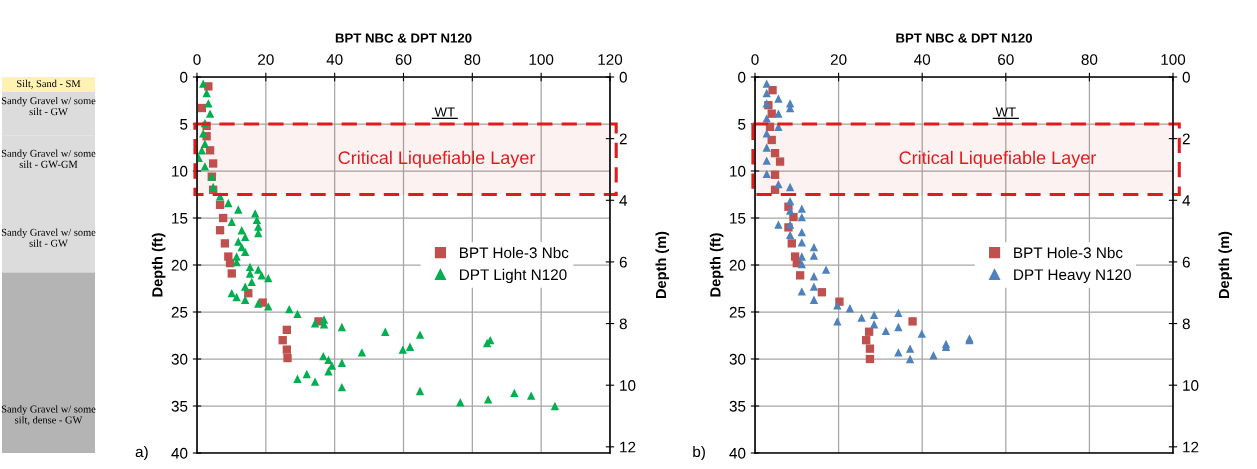 The width and height of the screenshot is (1257, 469). I want to click on legend-label: DPT Light N120, so click(513, 276).